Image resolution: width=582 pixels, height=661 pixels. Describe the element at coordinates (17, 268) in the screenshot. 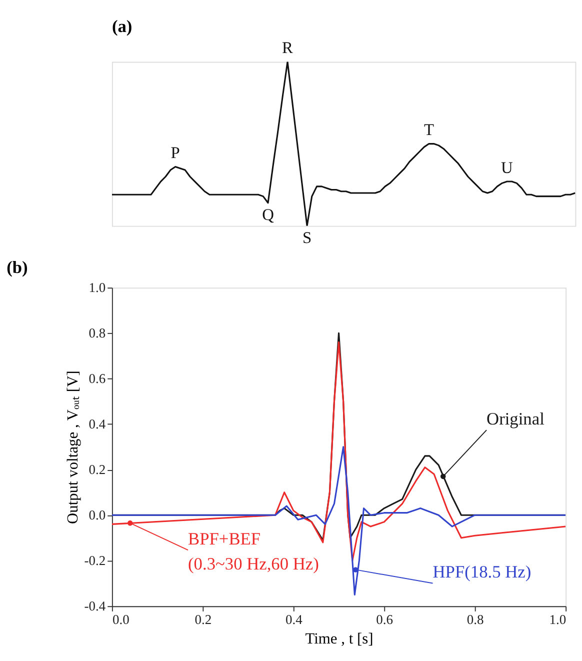

I see `chart-title: (b)` at that location.